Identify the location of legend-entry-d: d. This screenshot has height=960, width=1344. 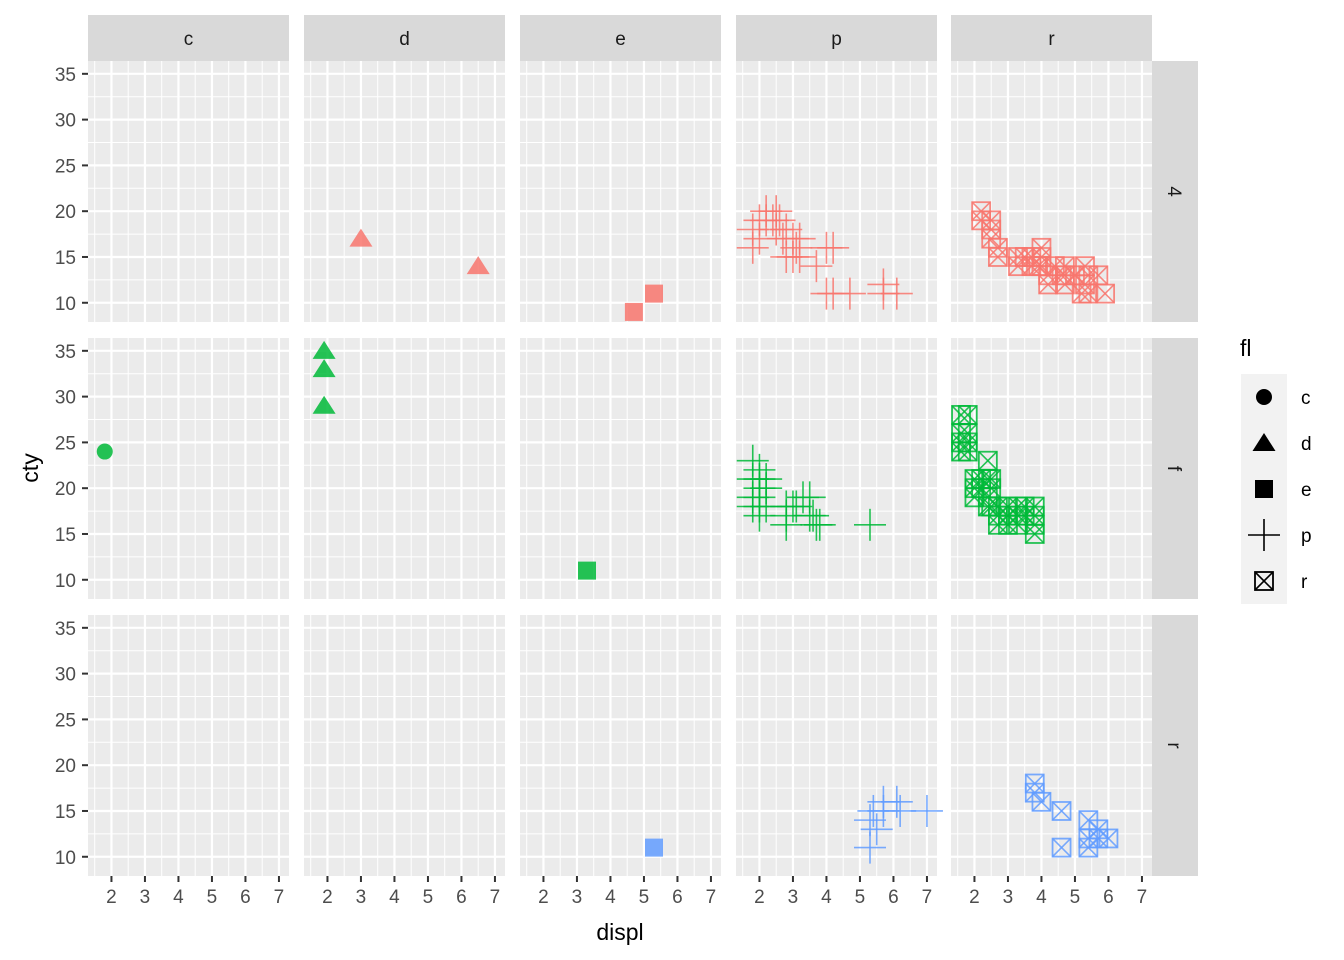
(1276, 443).